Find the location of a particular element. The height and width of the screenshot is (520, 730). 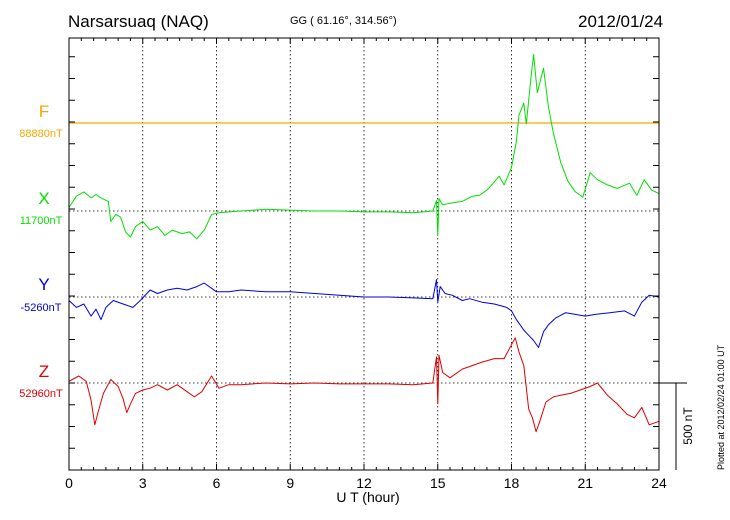

x-tick-label-21: 21 is located at coordinates (585, 483).